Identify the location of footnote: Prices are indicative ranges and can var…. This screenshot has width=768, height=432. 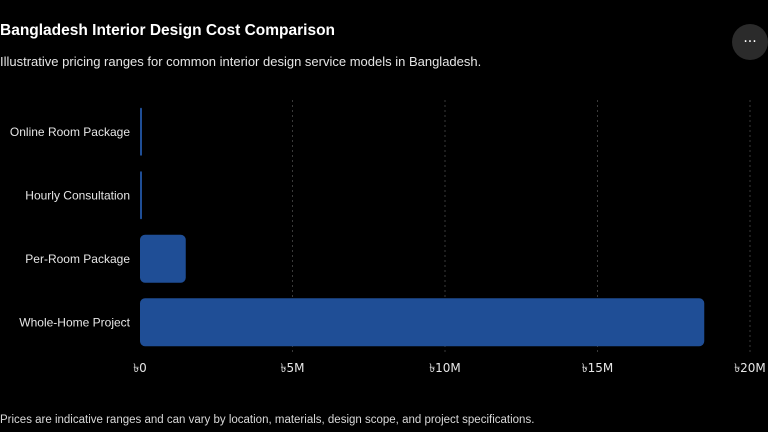
(267, 420).